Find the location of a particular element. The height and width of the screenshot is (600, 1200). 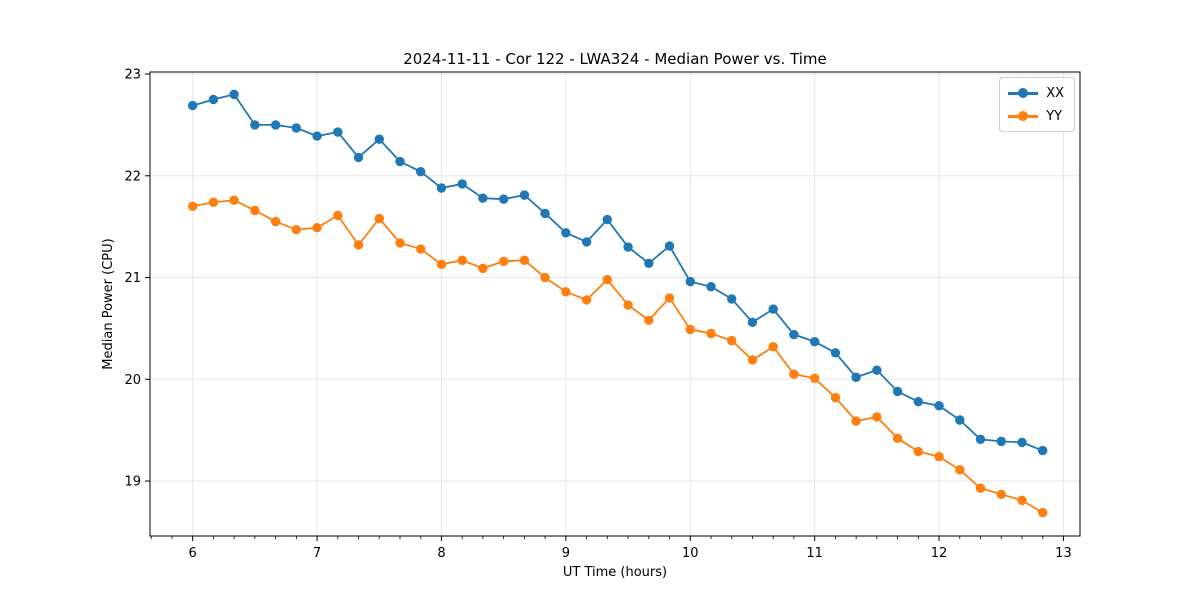

y-tick-label: 22 is located at coordinates (132, 176).